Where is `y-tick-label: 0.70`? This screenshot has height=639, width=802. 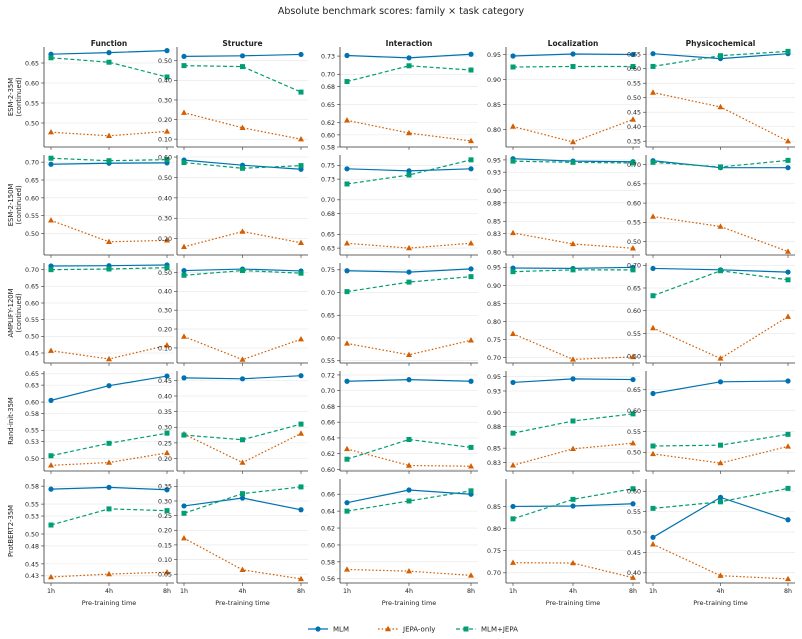
y-tick-label: 0.70 is located at coordinates (634, 165).